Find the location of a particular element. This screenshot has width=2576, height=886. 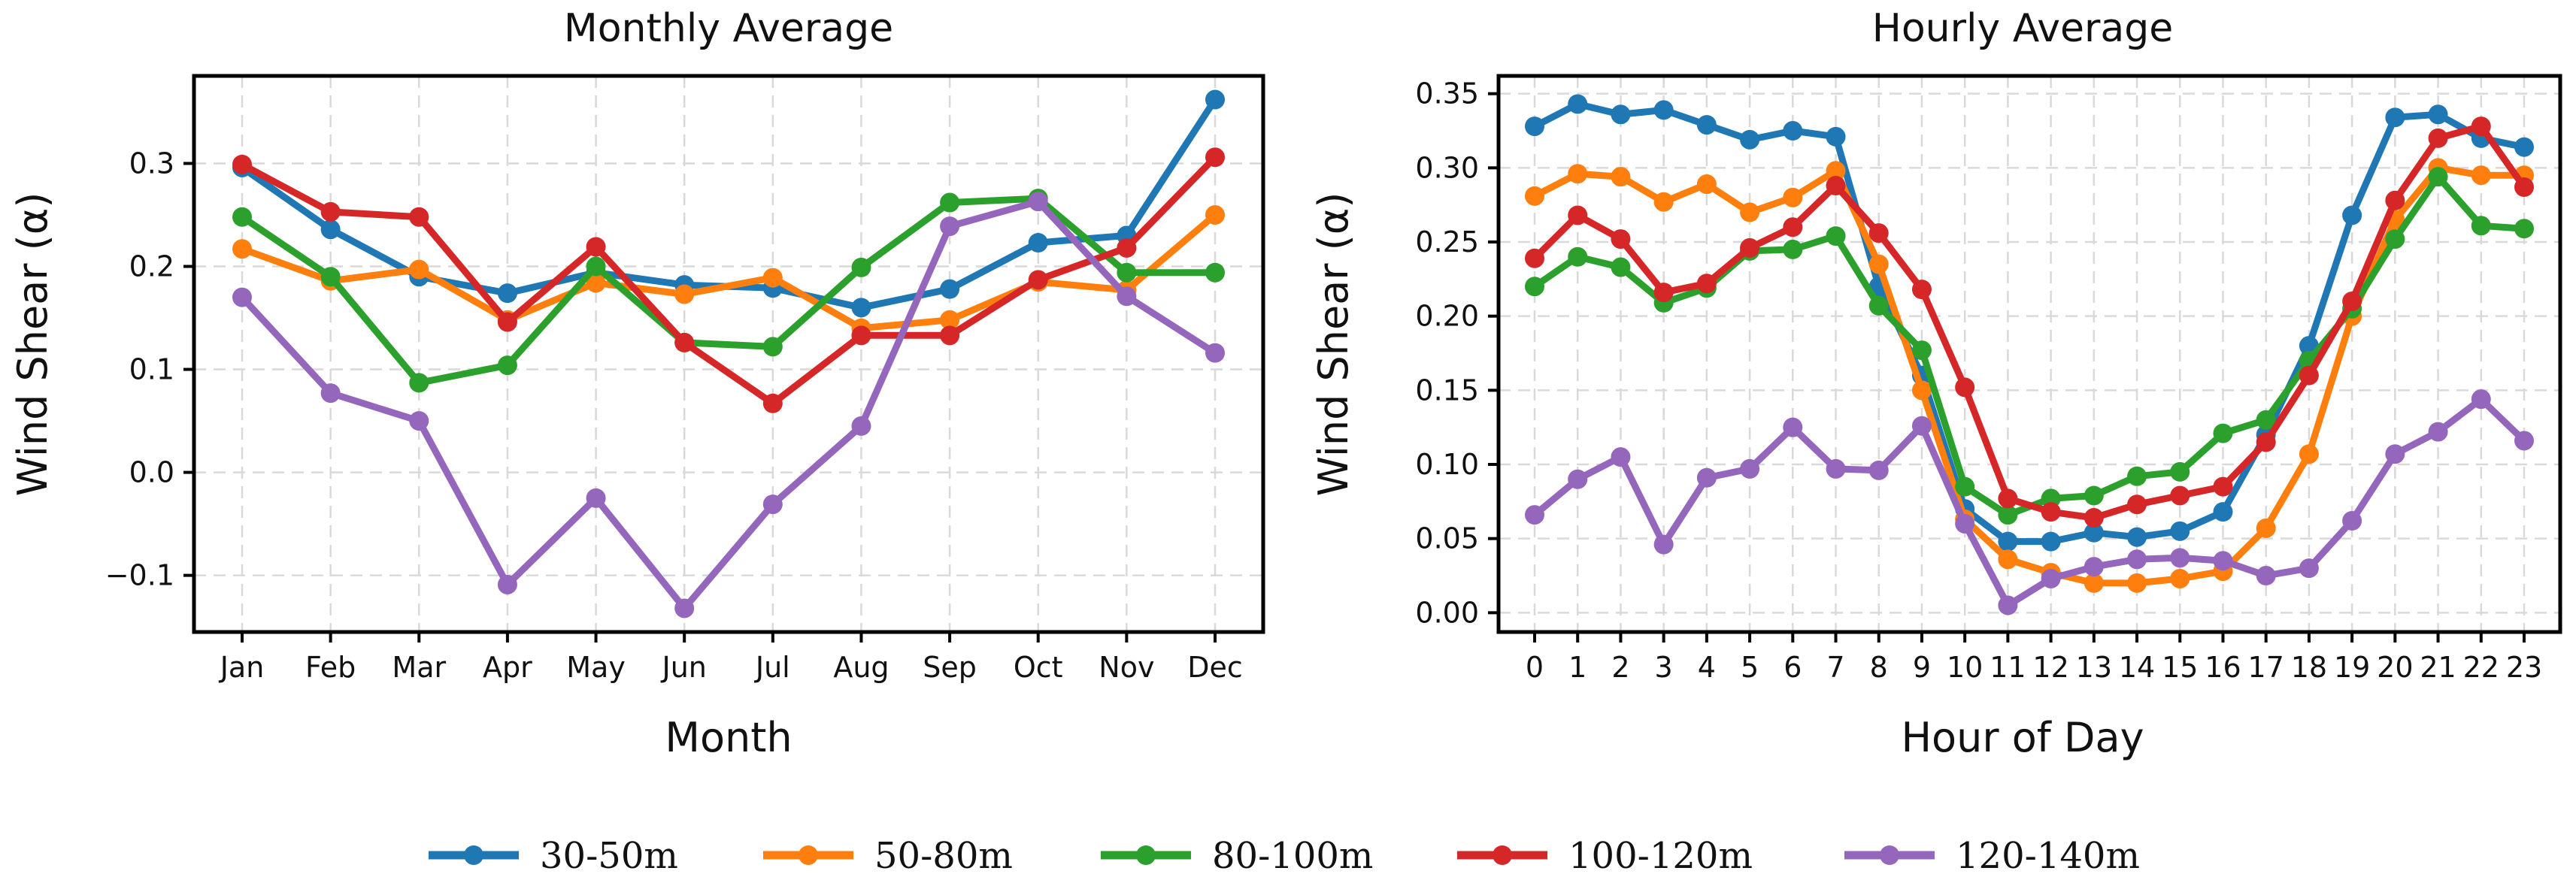

monthly-point-30-50m-sep is located at coordinates (950, 289).